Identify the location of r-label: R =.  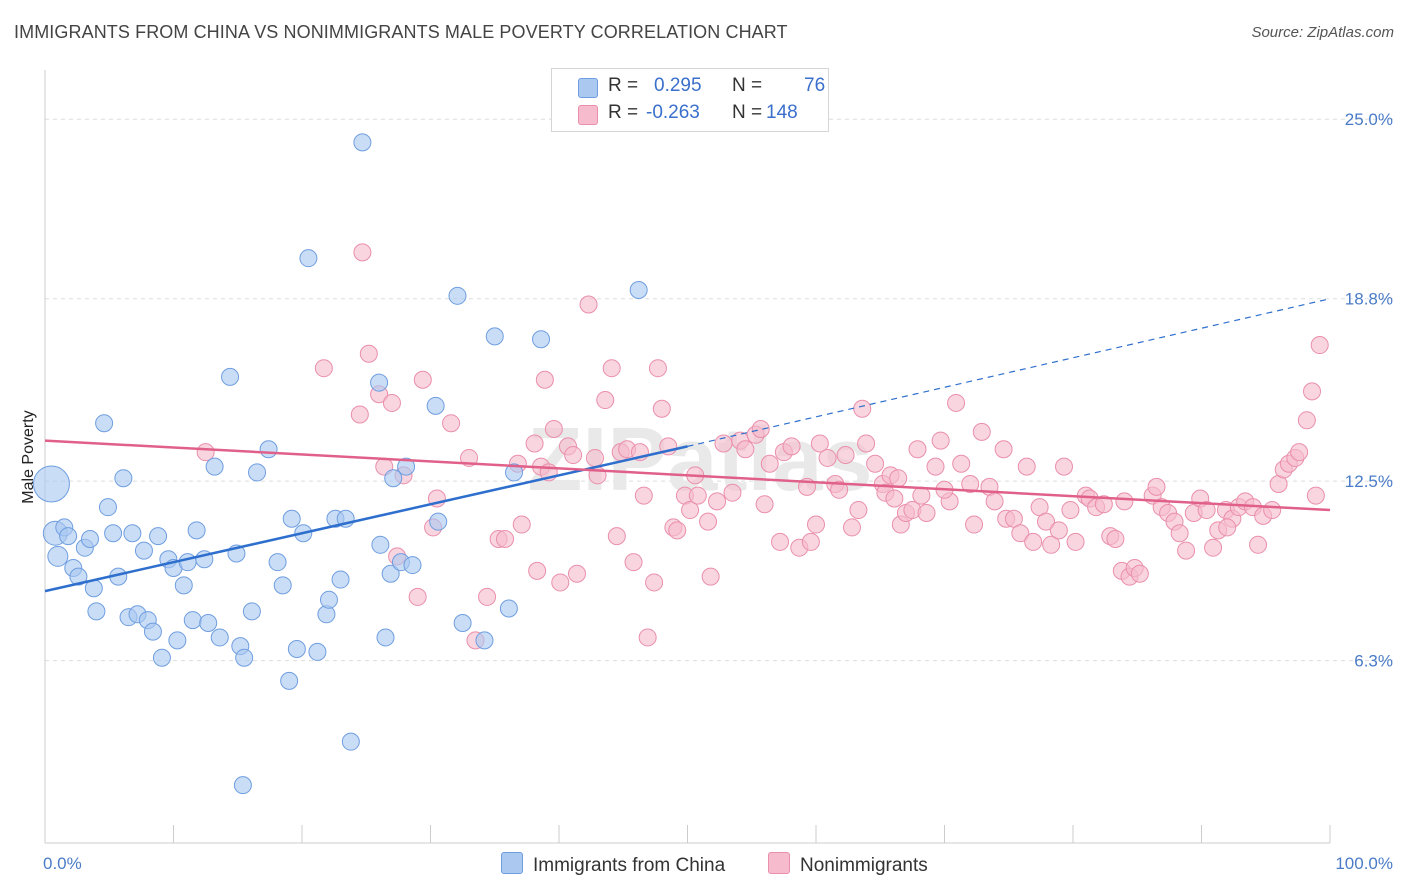
(623, 85).